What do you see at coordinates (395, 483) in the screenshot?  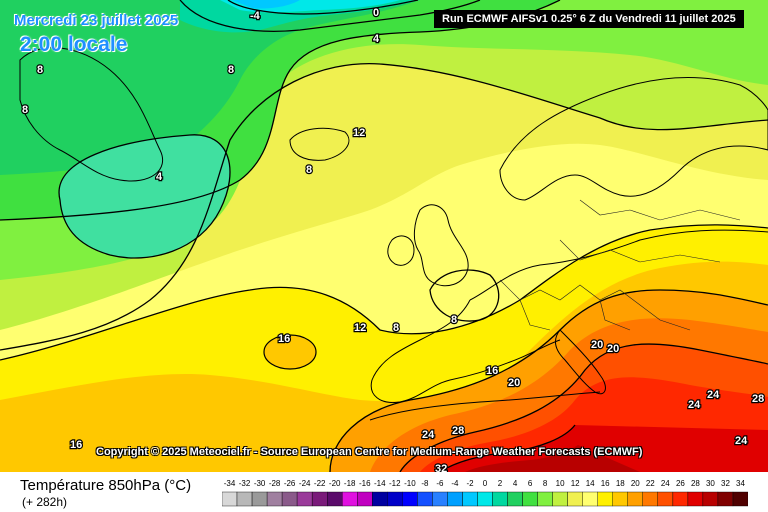 I see `legend-tick-label: -12` at bounding box center [395, 483].